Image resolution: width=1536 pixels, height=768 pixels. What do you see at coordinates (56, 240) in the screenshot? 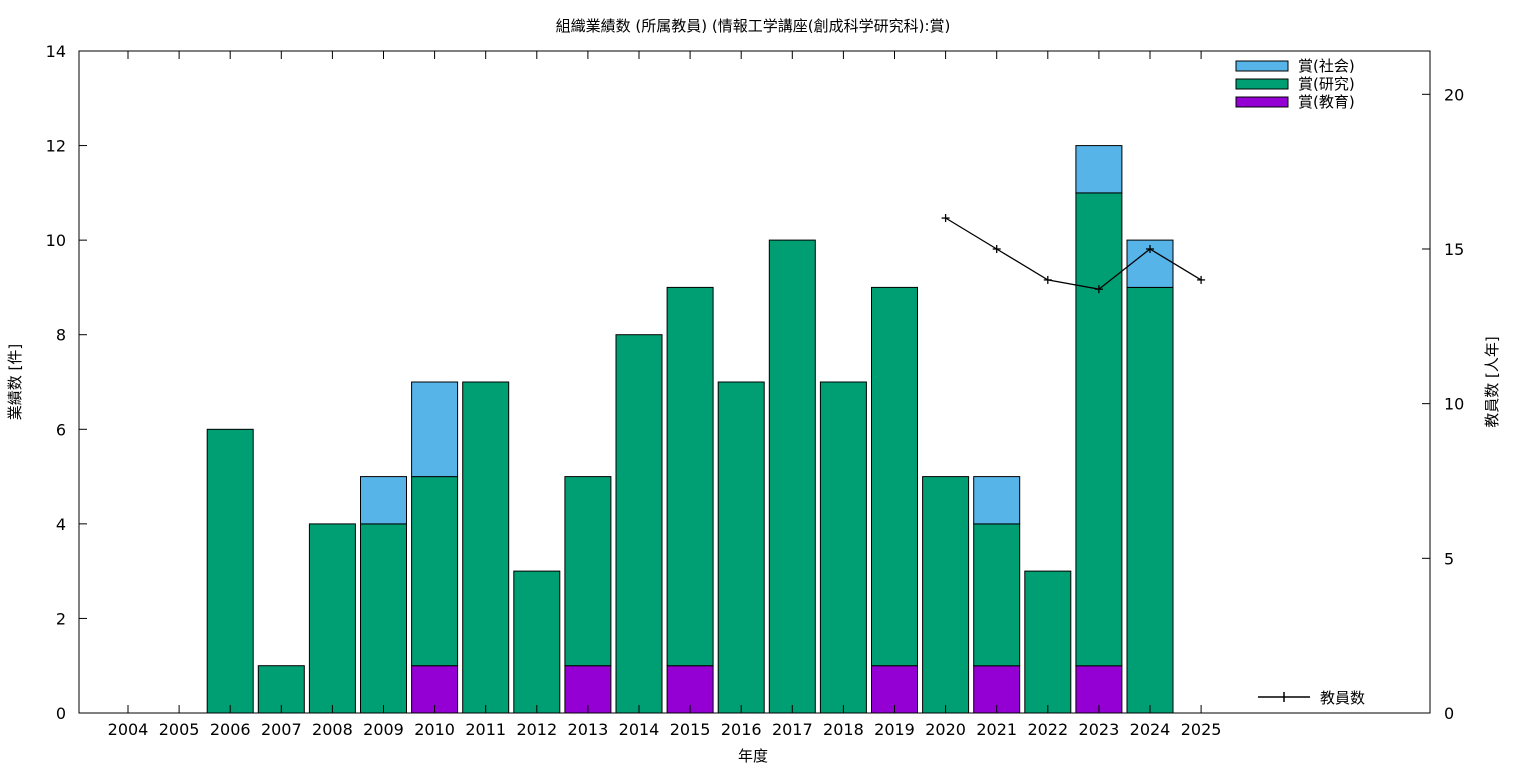
I see `y-tick-label-10: 10` at bounding box center [56, 240].